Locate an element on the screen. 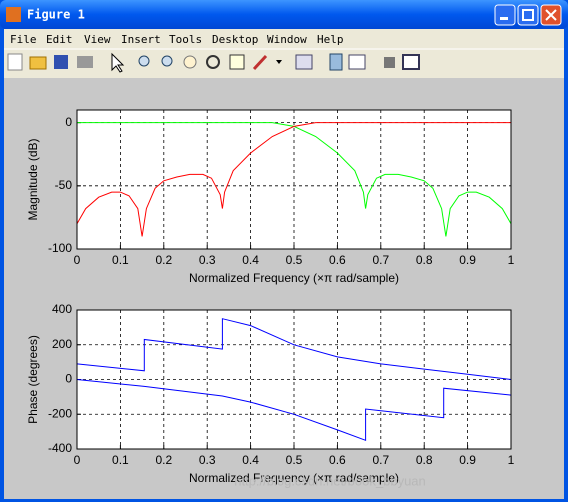  y-tick-label: -100 is located at coordinates (60, 248).